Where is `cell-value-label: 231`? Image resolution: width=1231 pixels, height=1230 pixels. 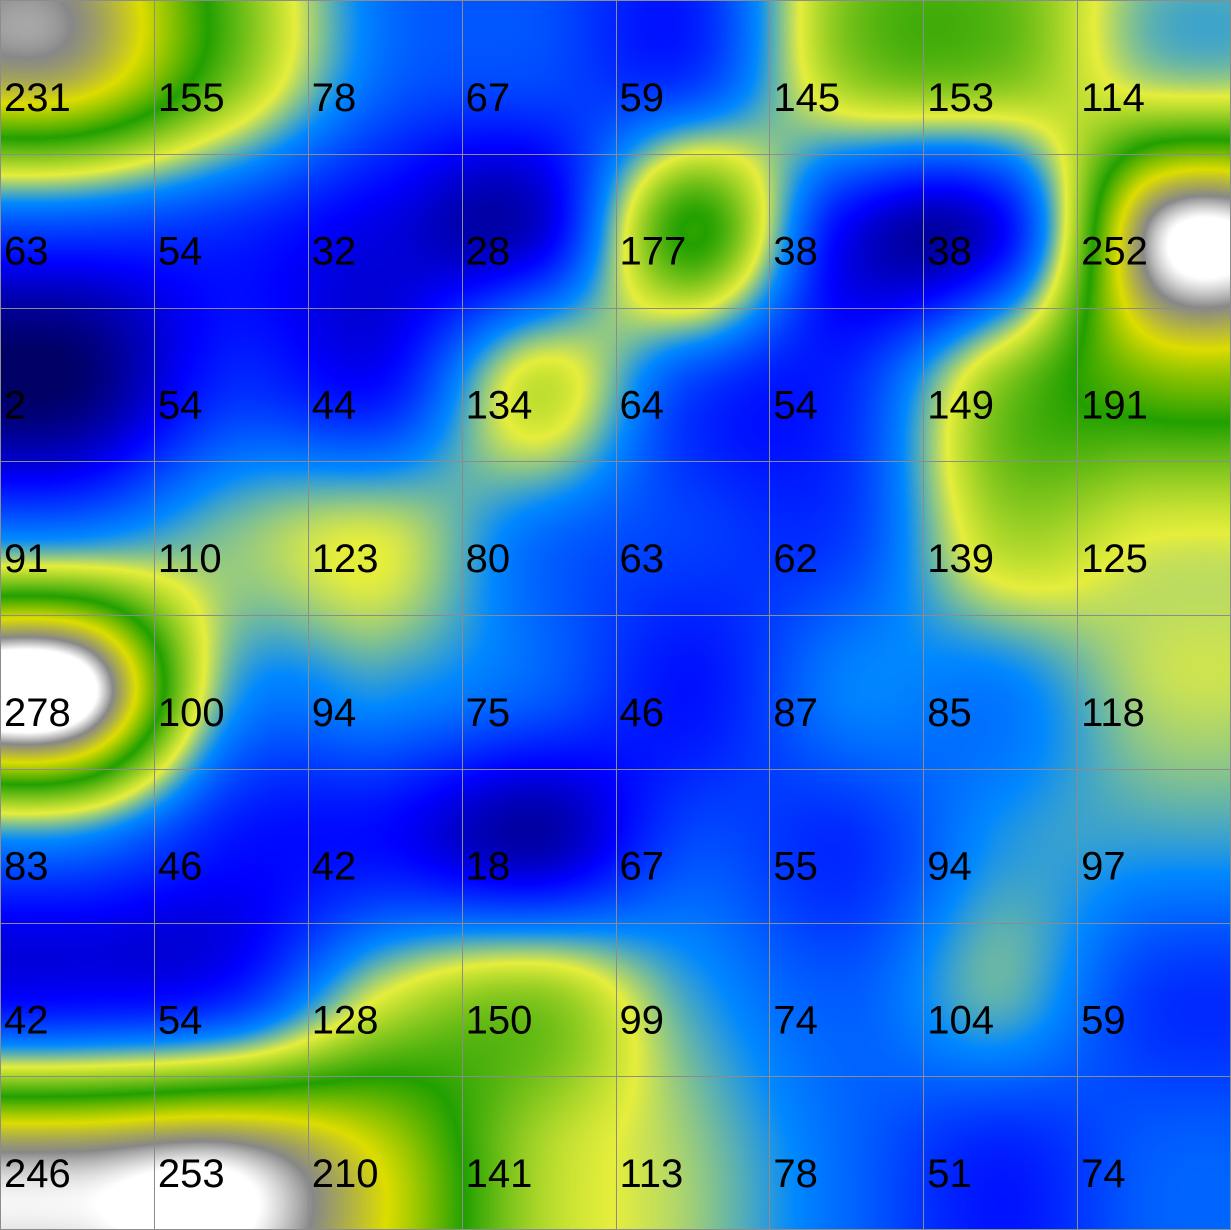 cell-value-label: 231 is located at coordinates (37, 98).